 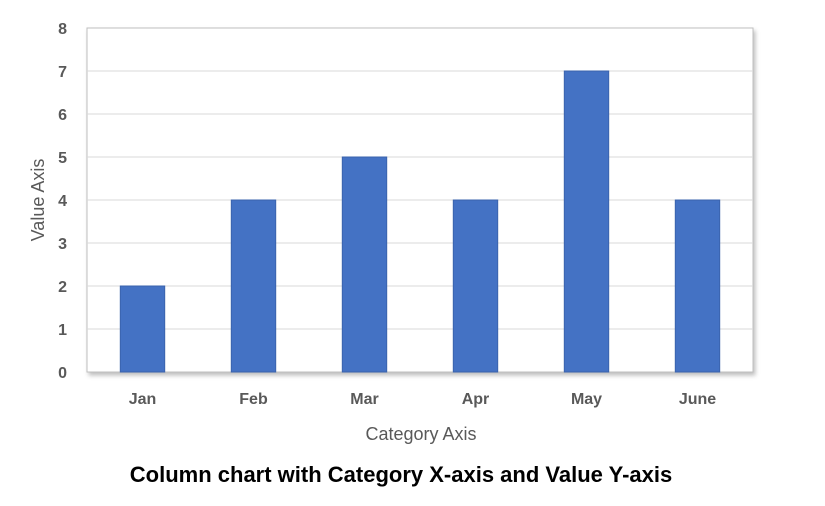 I want to click on y-tick-label: 0, so click(x=62, y=373).